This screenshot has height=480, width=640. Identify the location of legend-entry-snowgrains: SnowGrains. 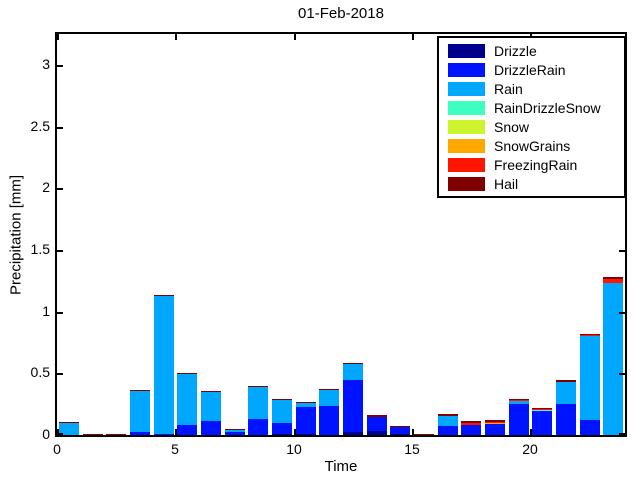
(531, 145).